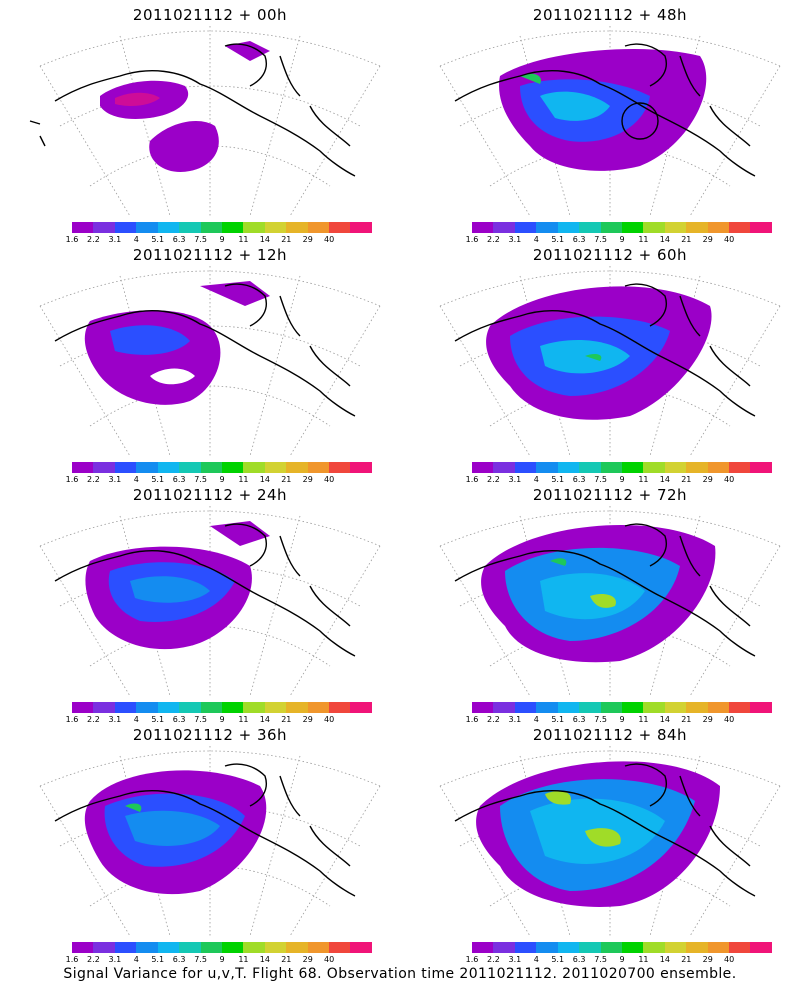 This screenshot has width=800, height=1000. Describe the element at coordinates (610, 841) in the screenshot. I see `map-84h` at that location.